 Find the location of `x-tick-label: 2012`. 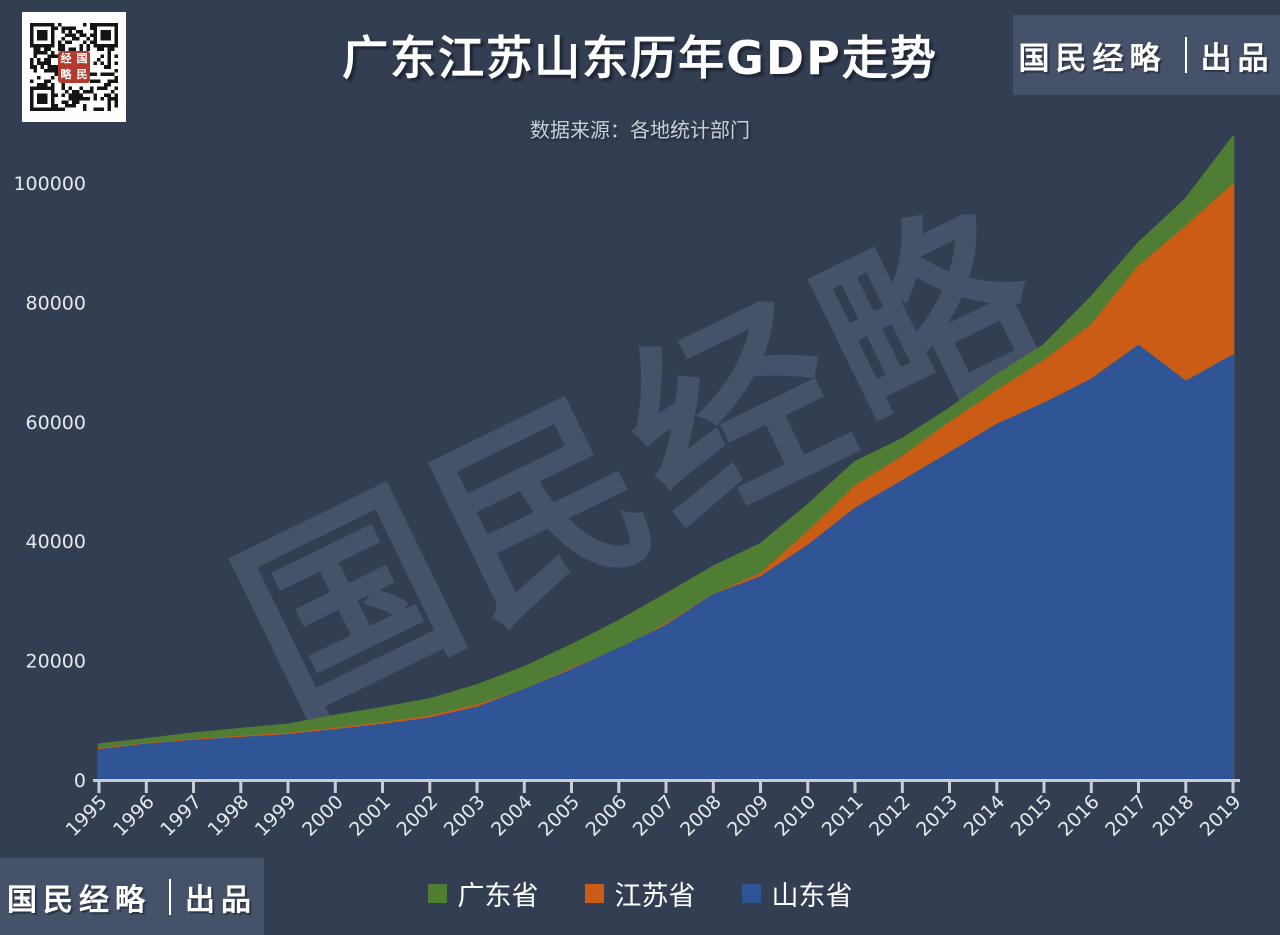

x-tick-label: 2012 is located at coordinates (890, 816).